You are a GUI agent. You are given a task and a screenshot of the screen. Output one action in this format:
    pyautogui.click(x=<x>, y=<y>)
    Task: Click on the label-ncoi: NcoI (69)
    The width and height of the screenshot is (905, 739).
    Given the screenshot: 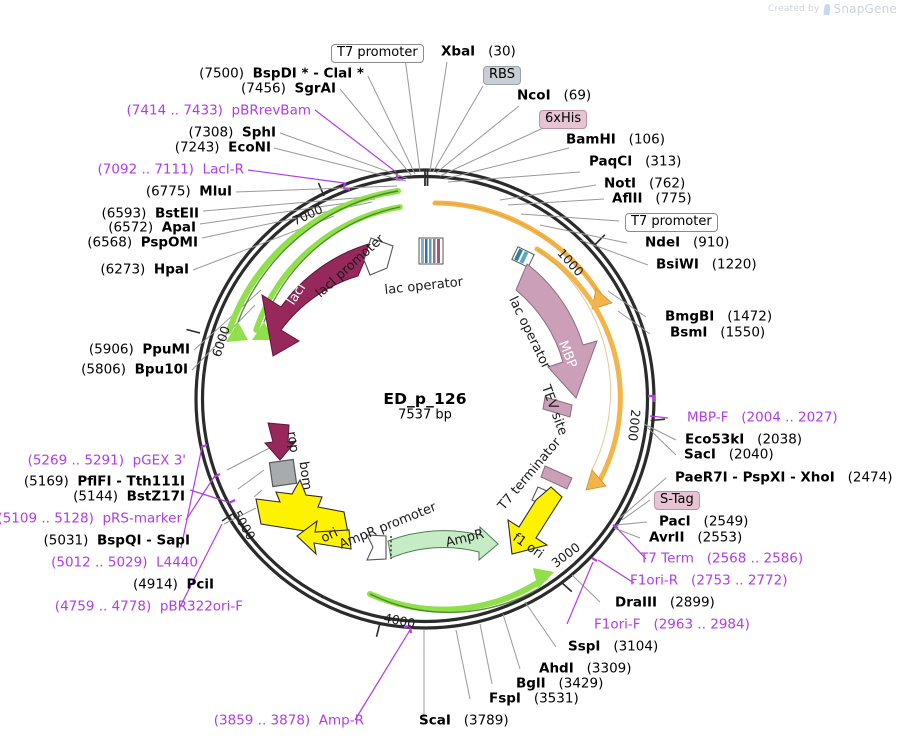 What is the action you would take?
    pyautogui.click(x=554, y=95)
    